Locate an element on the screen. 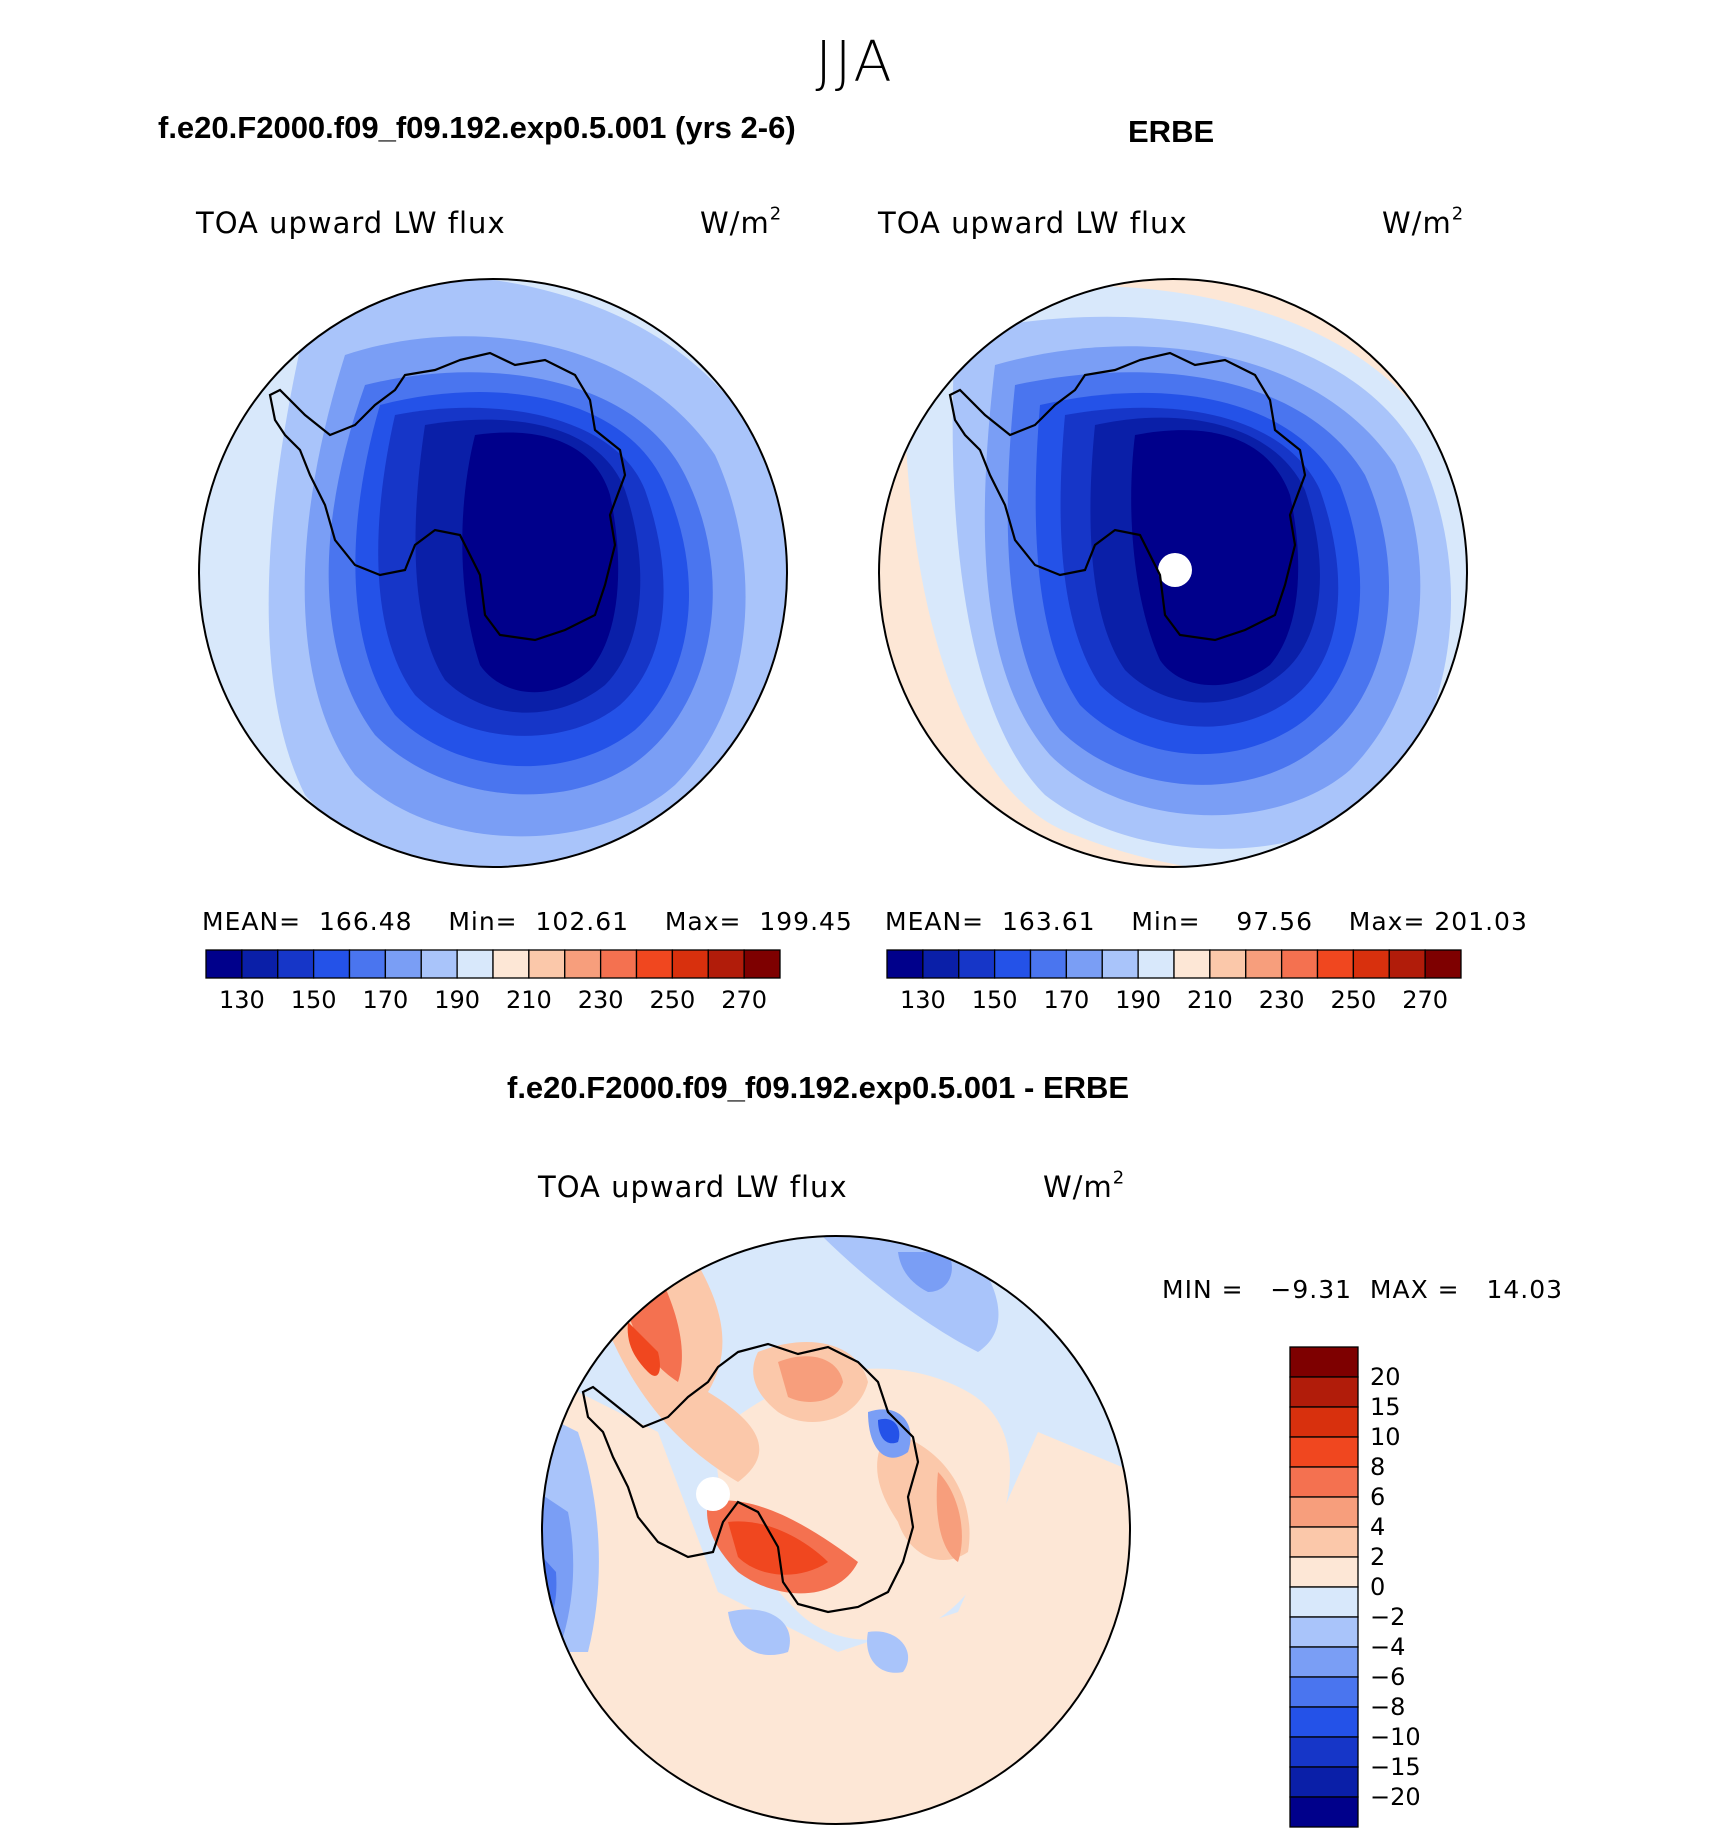 This screenshot has height=1840, width=1710. colorbar-2-tick-label: 270 is located at coordinates (1425, 1000).